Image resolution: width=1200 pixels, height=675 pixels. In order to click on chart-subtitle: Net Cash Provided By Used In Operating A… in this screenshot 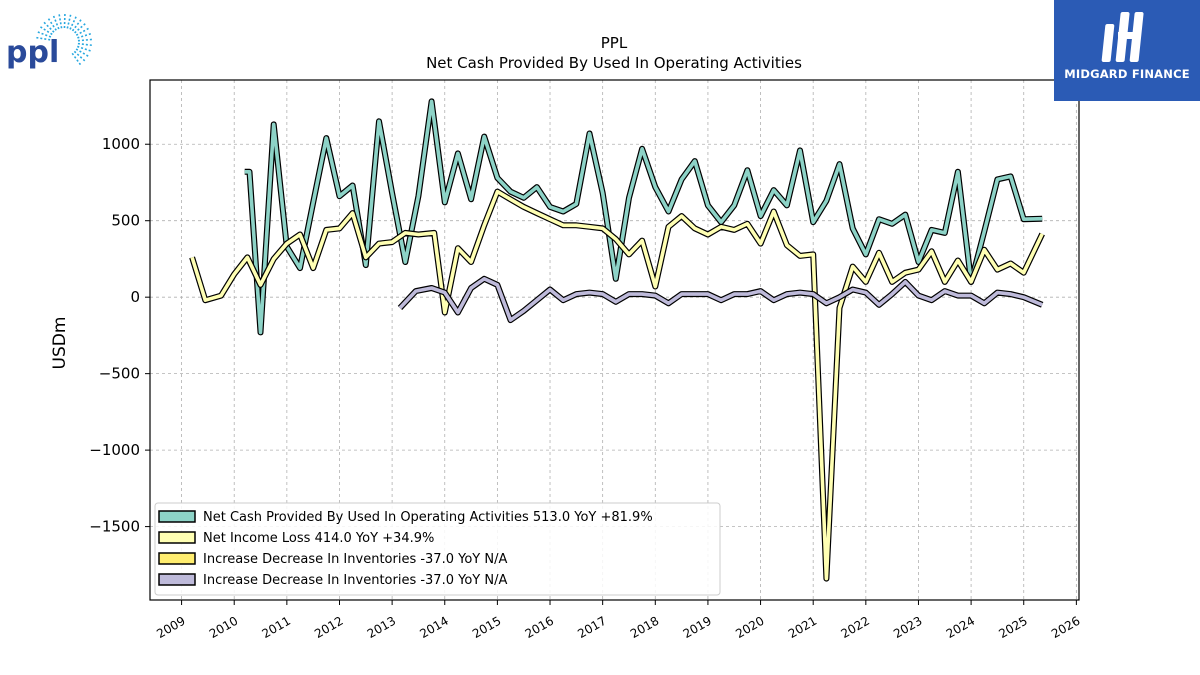, I will do `click(614, 63)`.